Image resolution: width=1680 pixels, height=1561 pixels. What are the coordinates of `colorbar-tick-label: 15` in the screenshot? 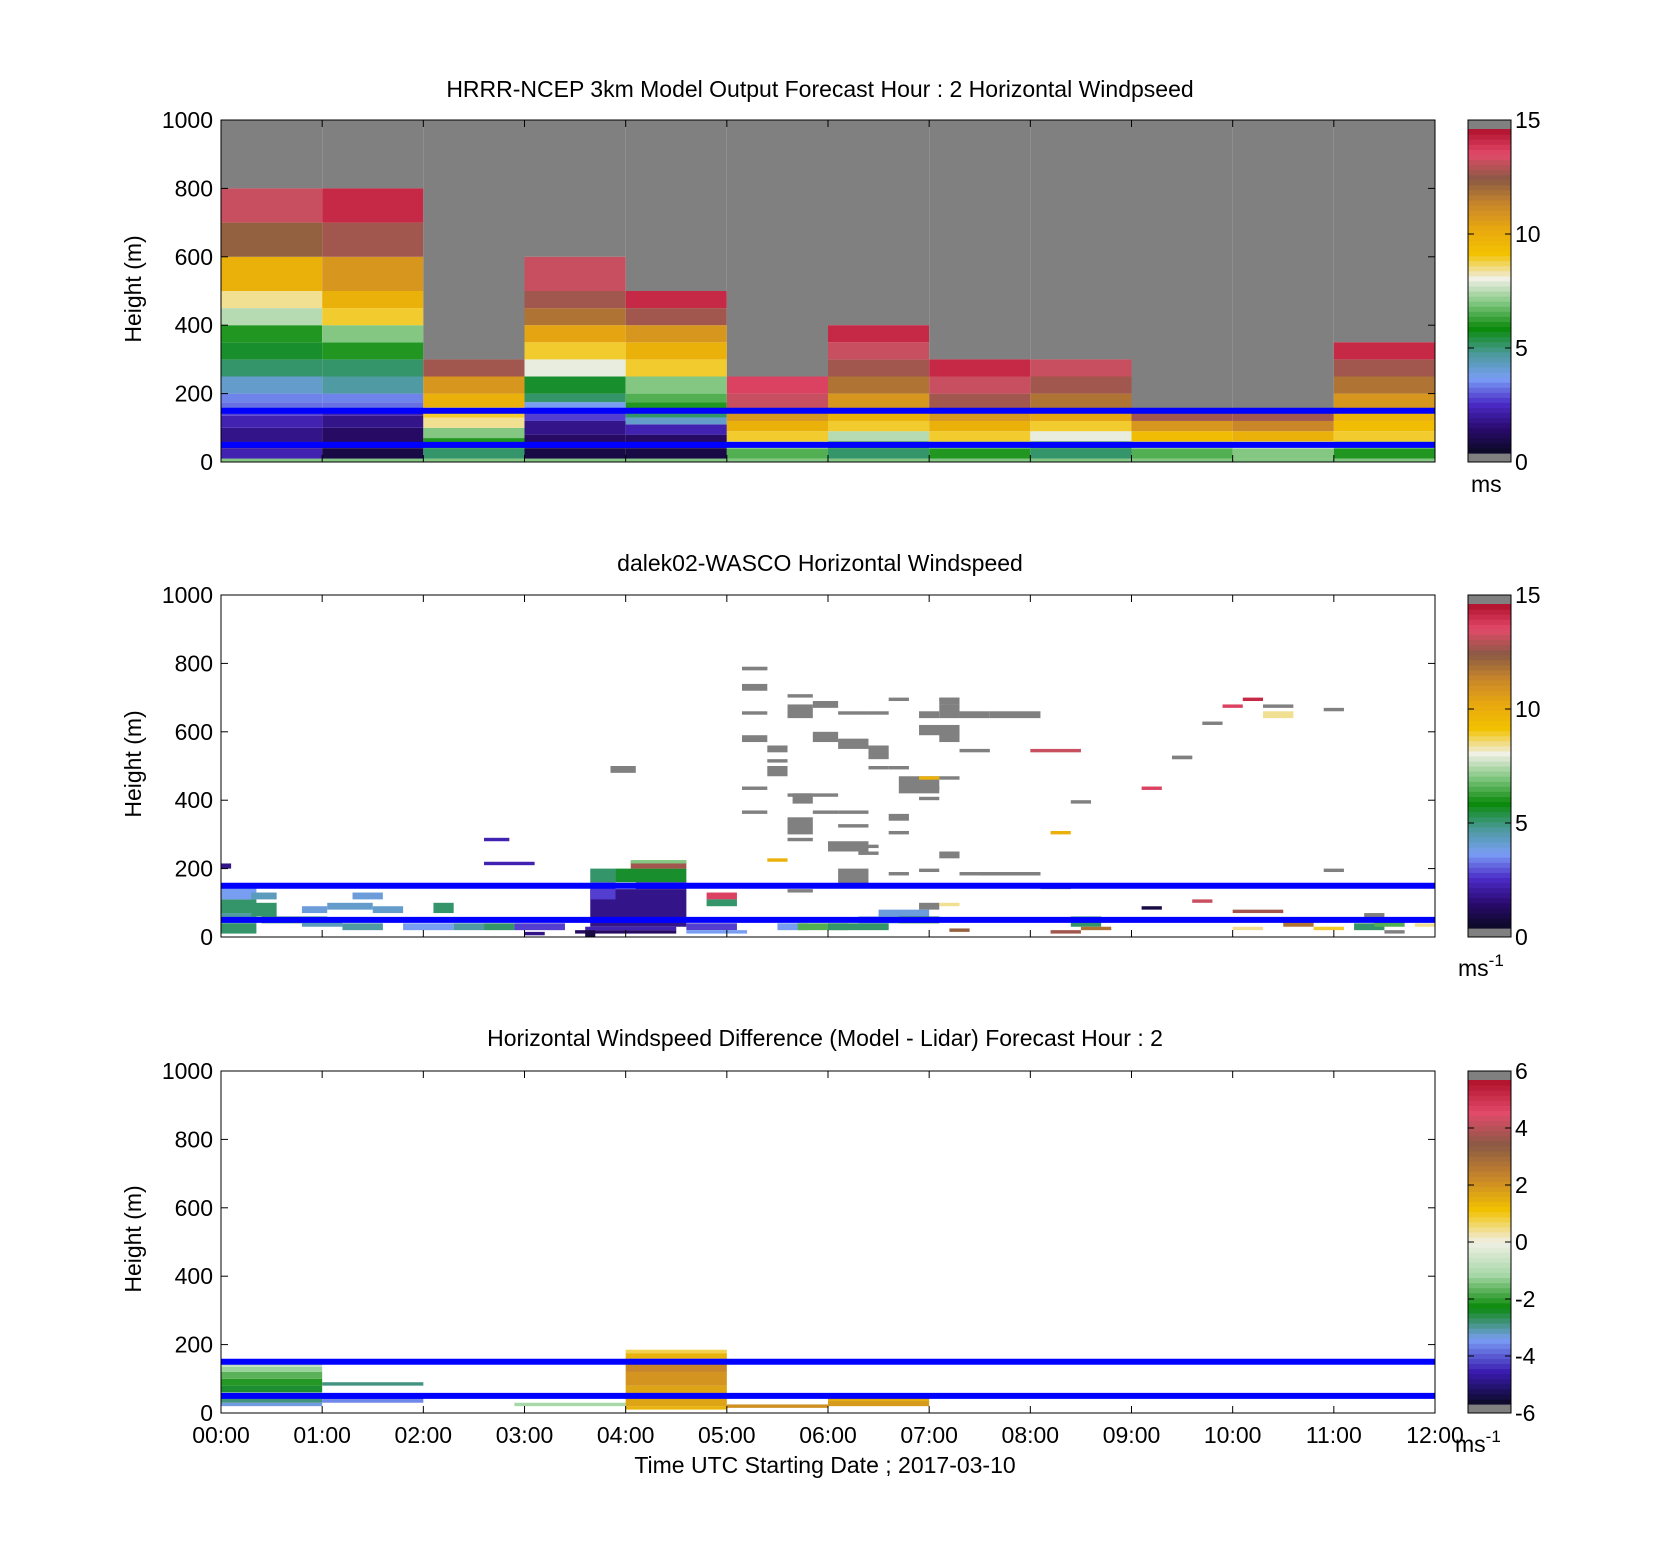 It's located at (1528, 120).